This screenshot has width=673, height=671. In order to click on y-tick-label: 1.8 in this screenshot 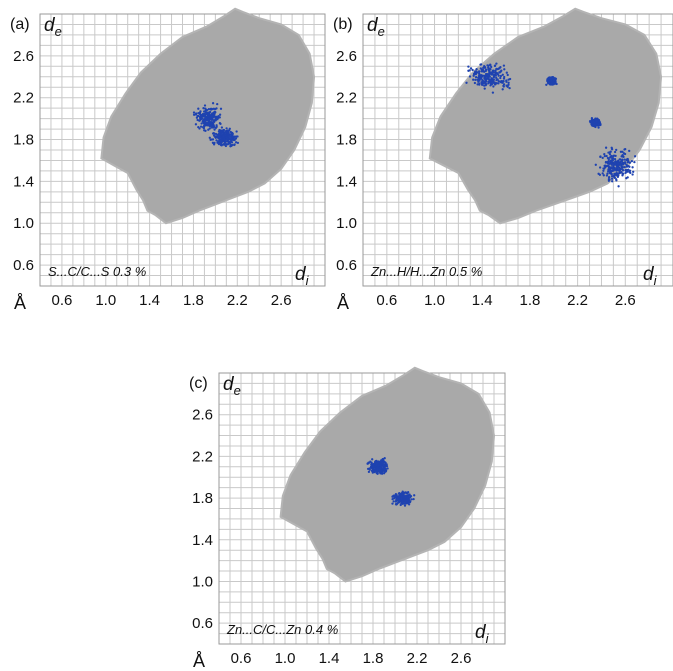, I will do `click(23, 140)`.